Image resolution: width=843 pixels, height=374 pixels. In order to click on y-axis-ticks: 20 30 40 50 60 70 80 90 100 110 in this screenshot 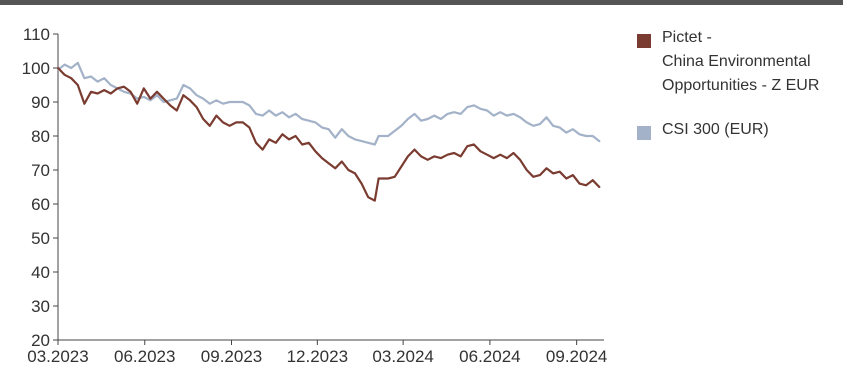, I will do `click(40, 187)`.